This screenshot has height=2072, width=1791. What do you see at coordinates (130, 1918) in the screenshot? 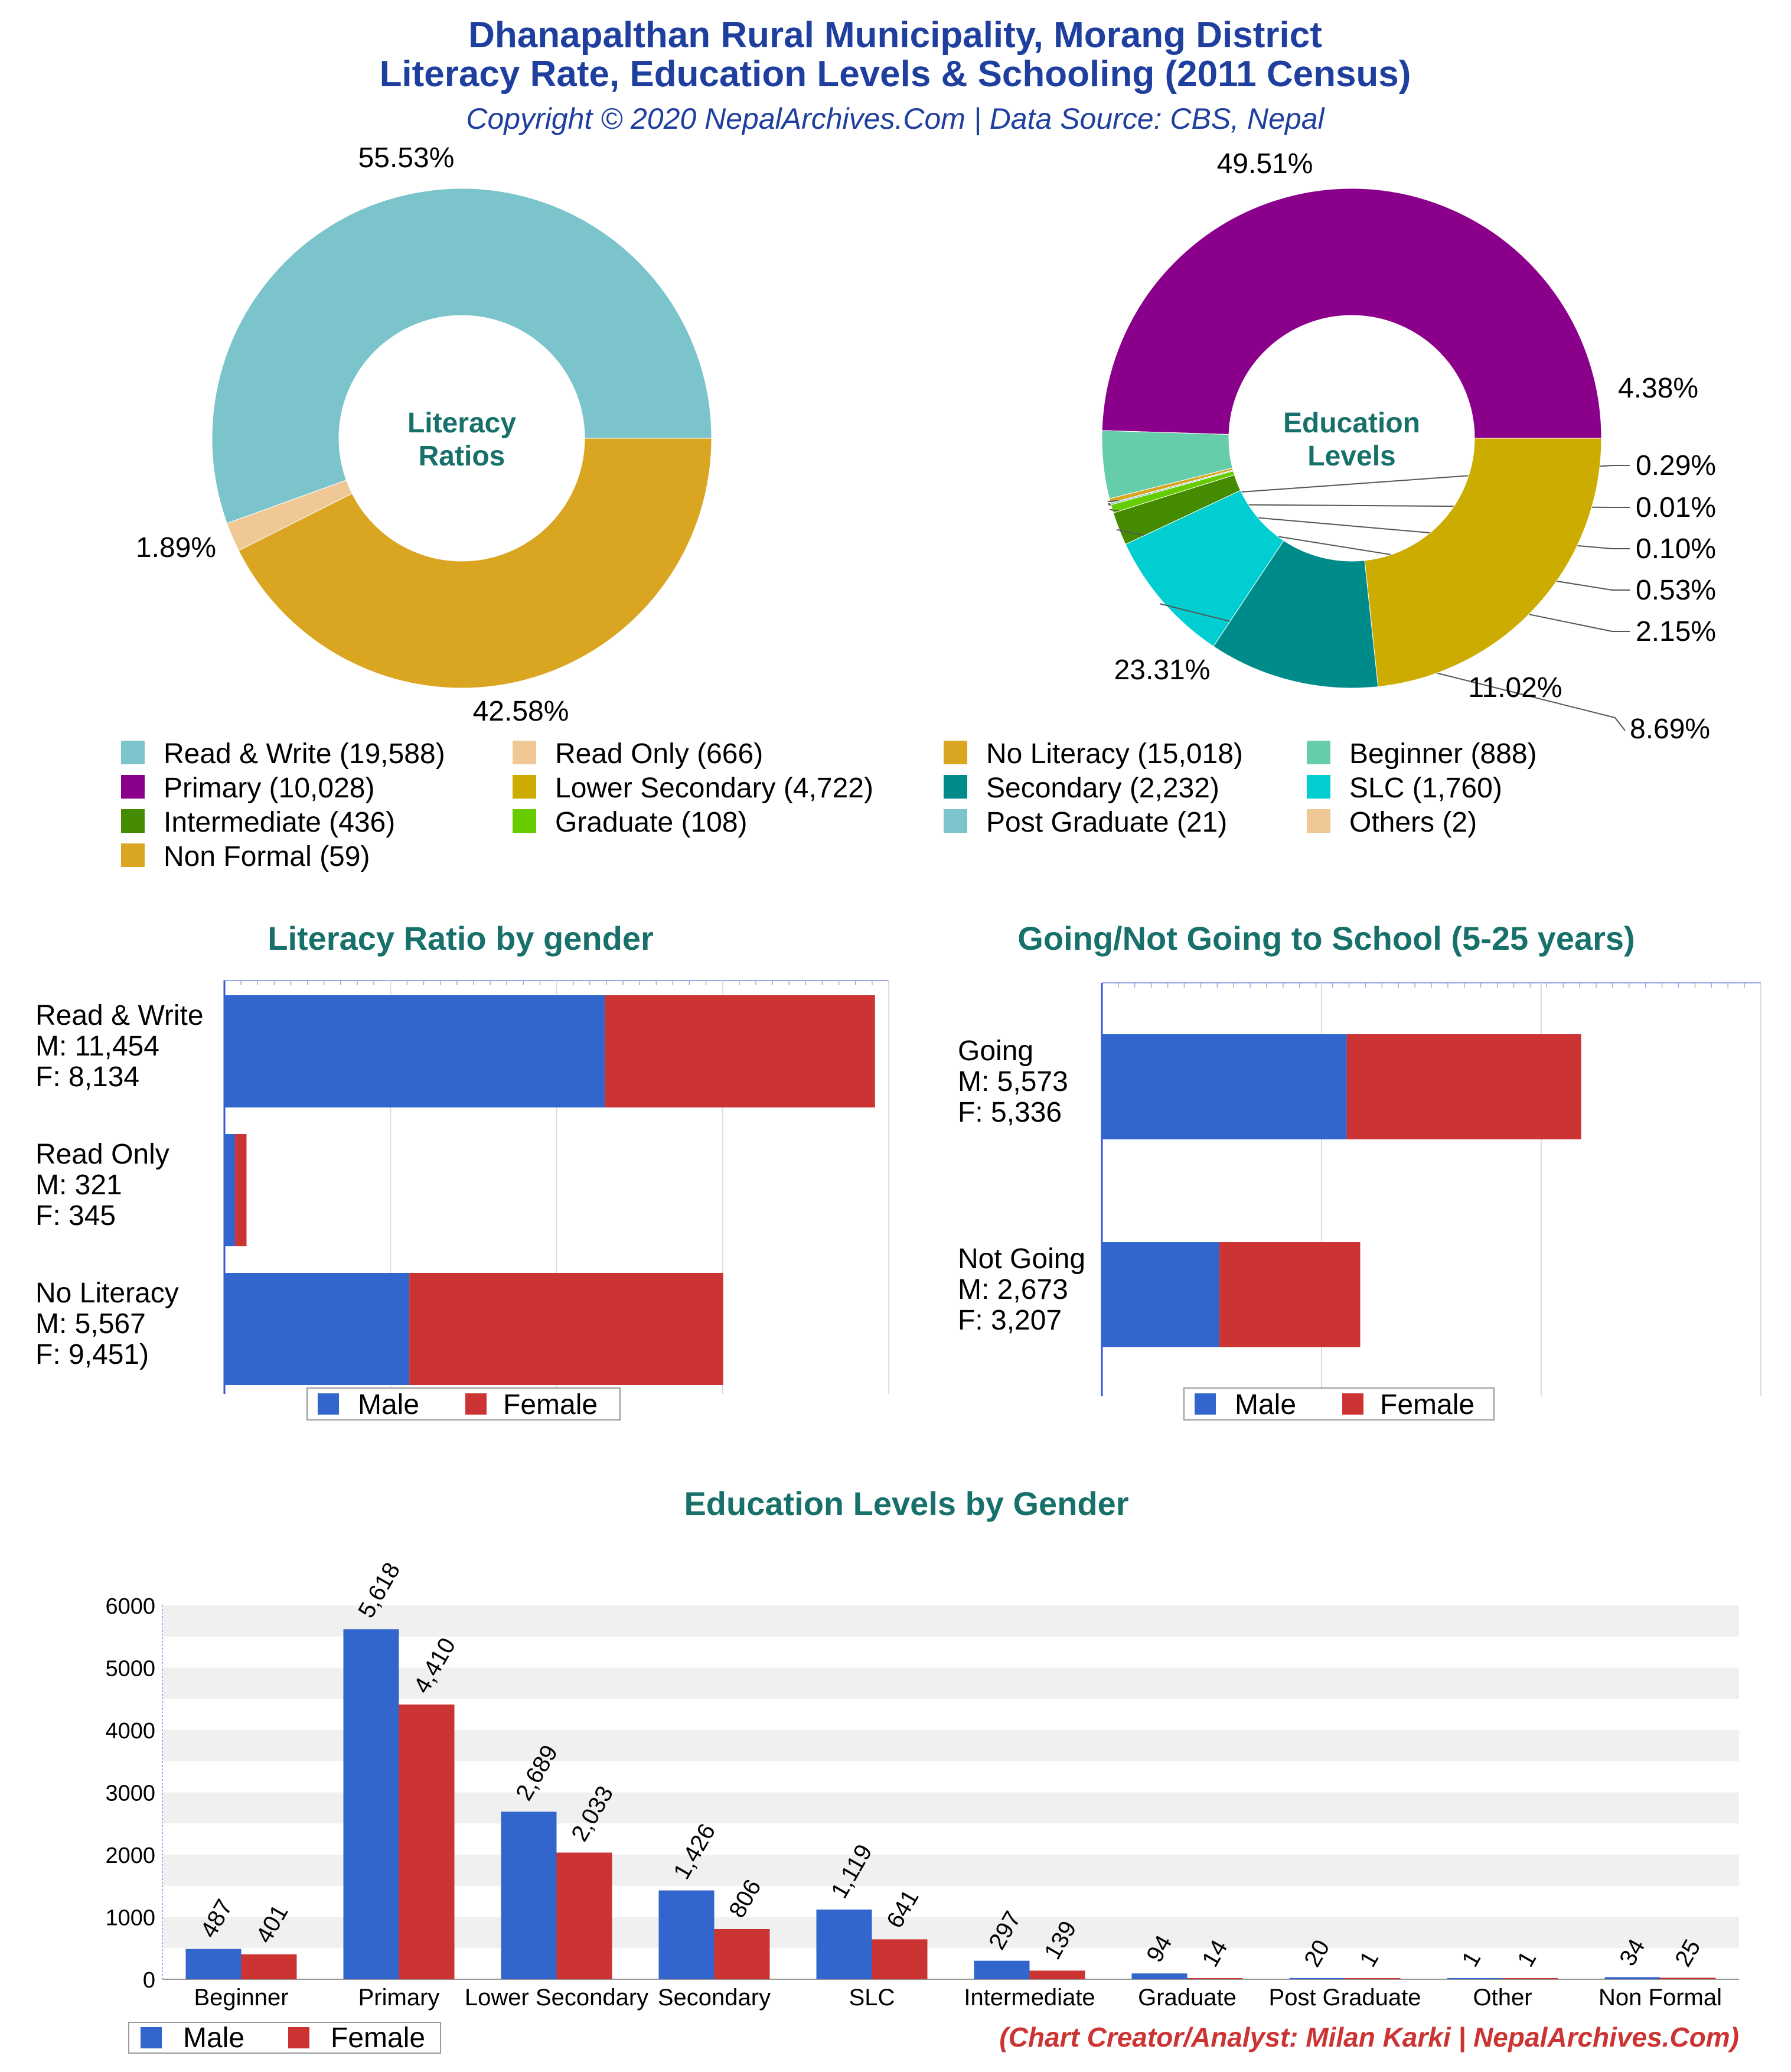
I see `y-tick-label: 1000` at bounding box center [130, 1918].